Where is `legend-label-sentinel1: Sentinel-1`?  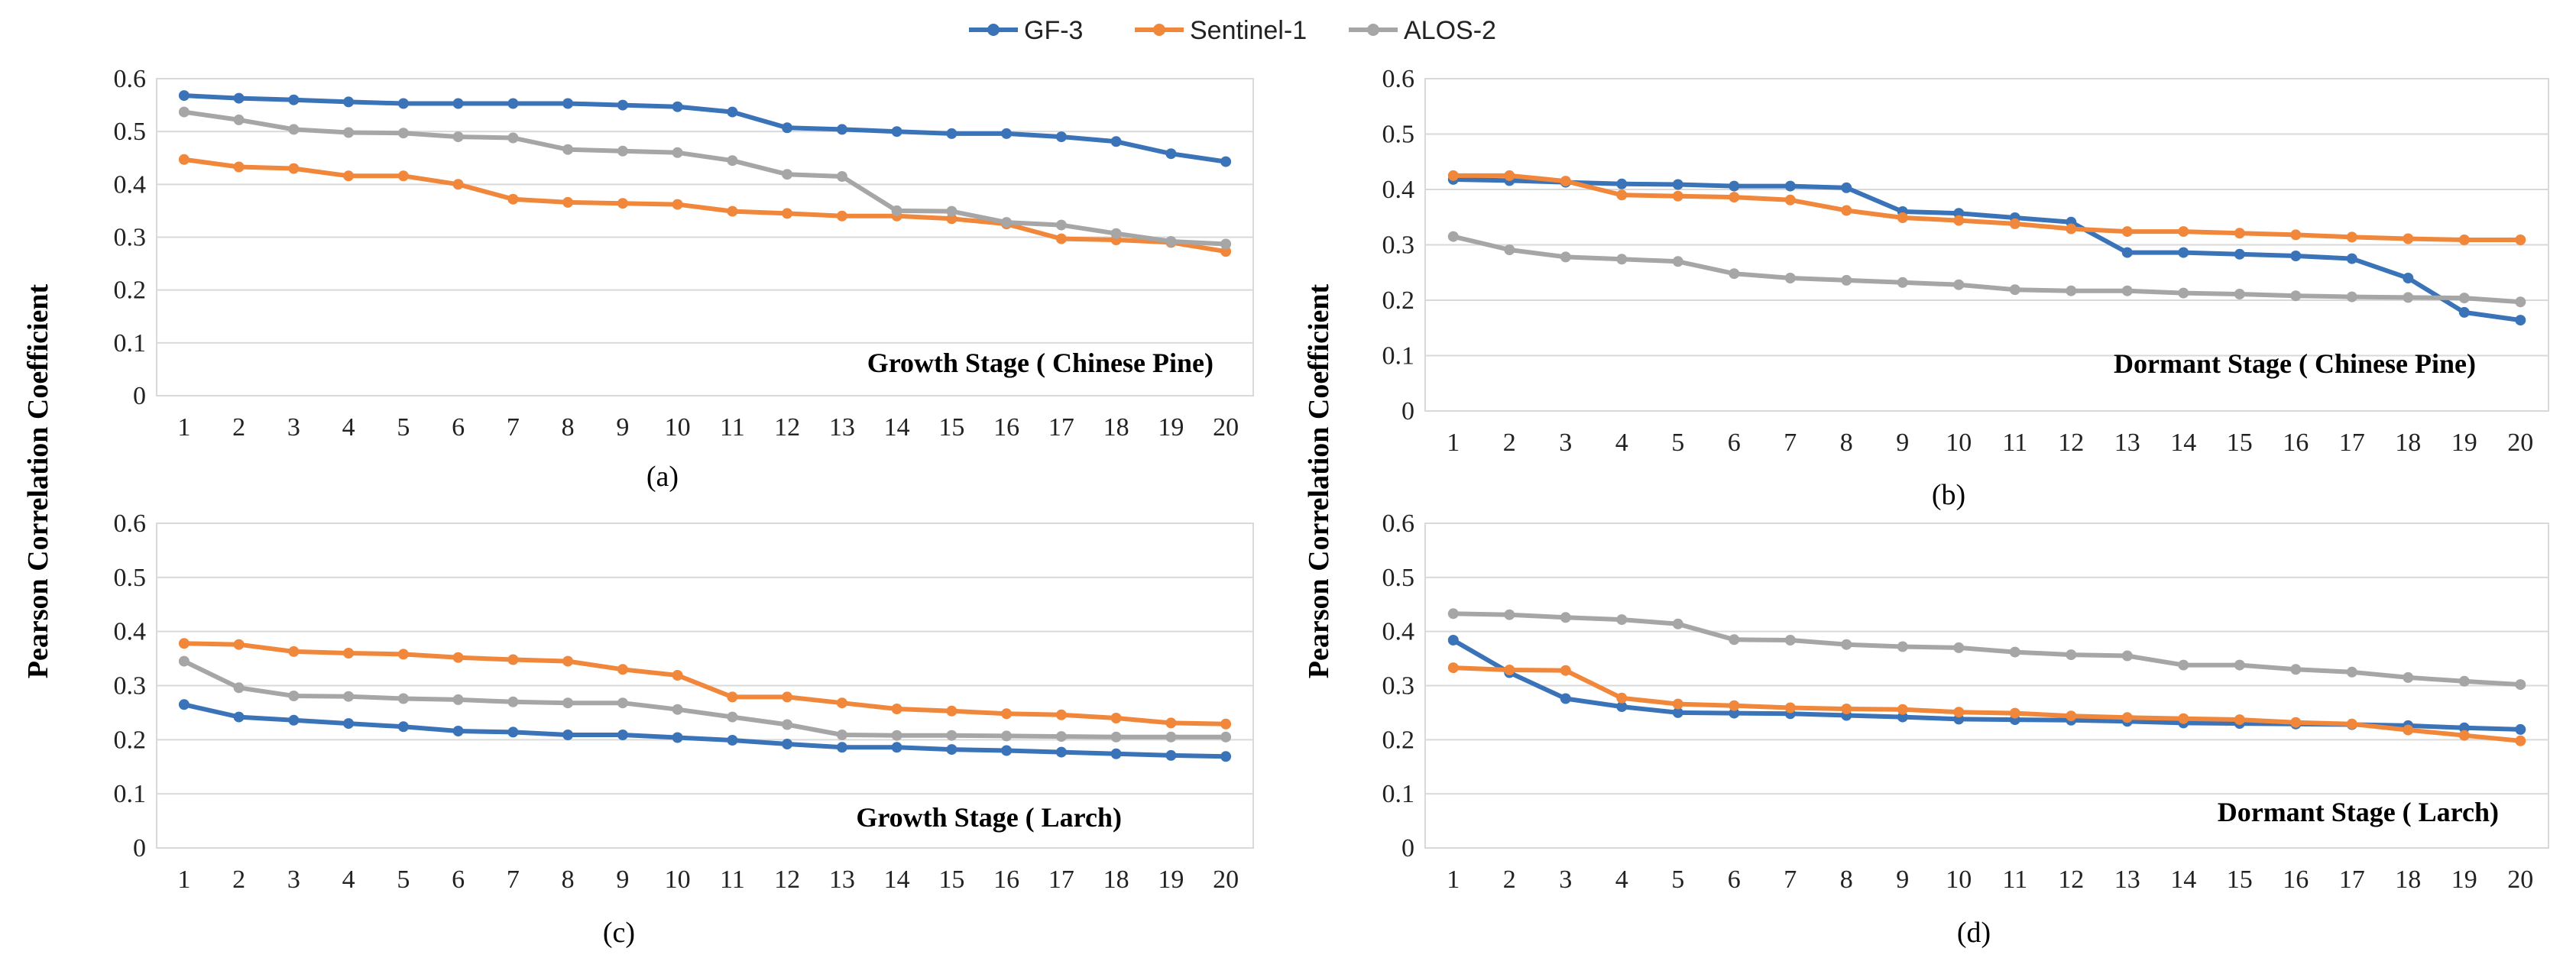
legend-label-sentinel1: Sentinel-1 is located at coordinates (1248, 30).